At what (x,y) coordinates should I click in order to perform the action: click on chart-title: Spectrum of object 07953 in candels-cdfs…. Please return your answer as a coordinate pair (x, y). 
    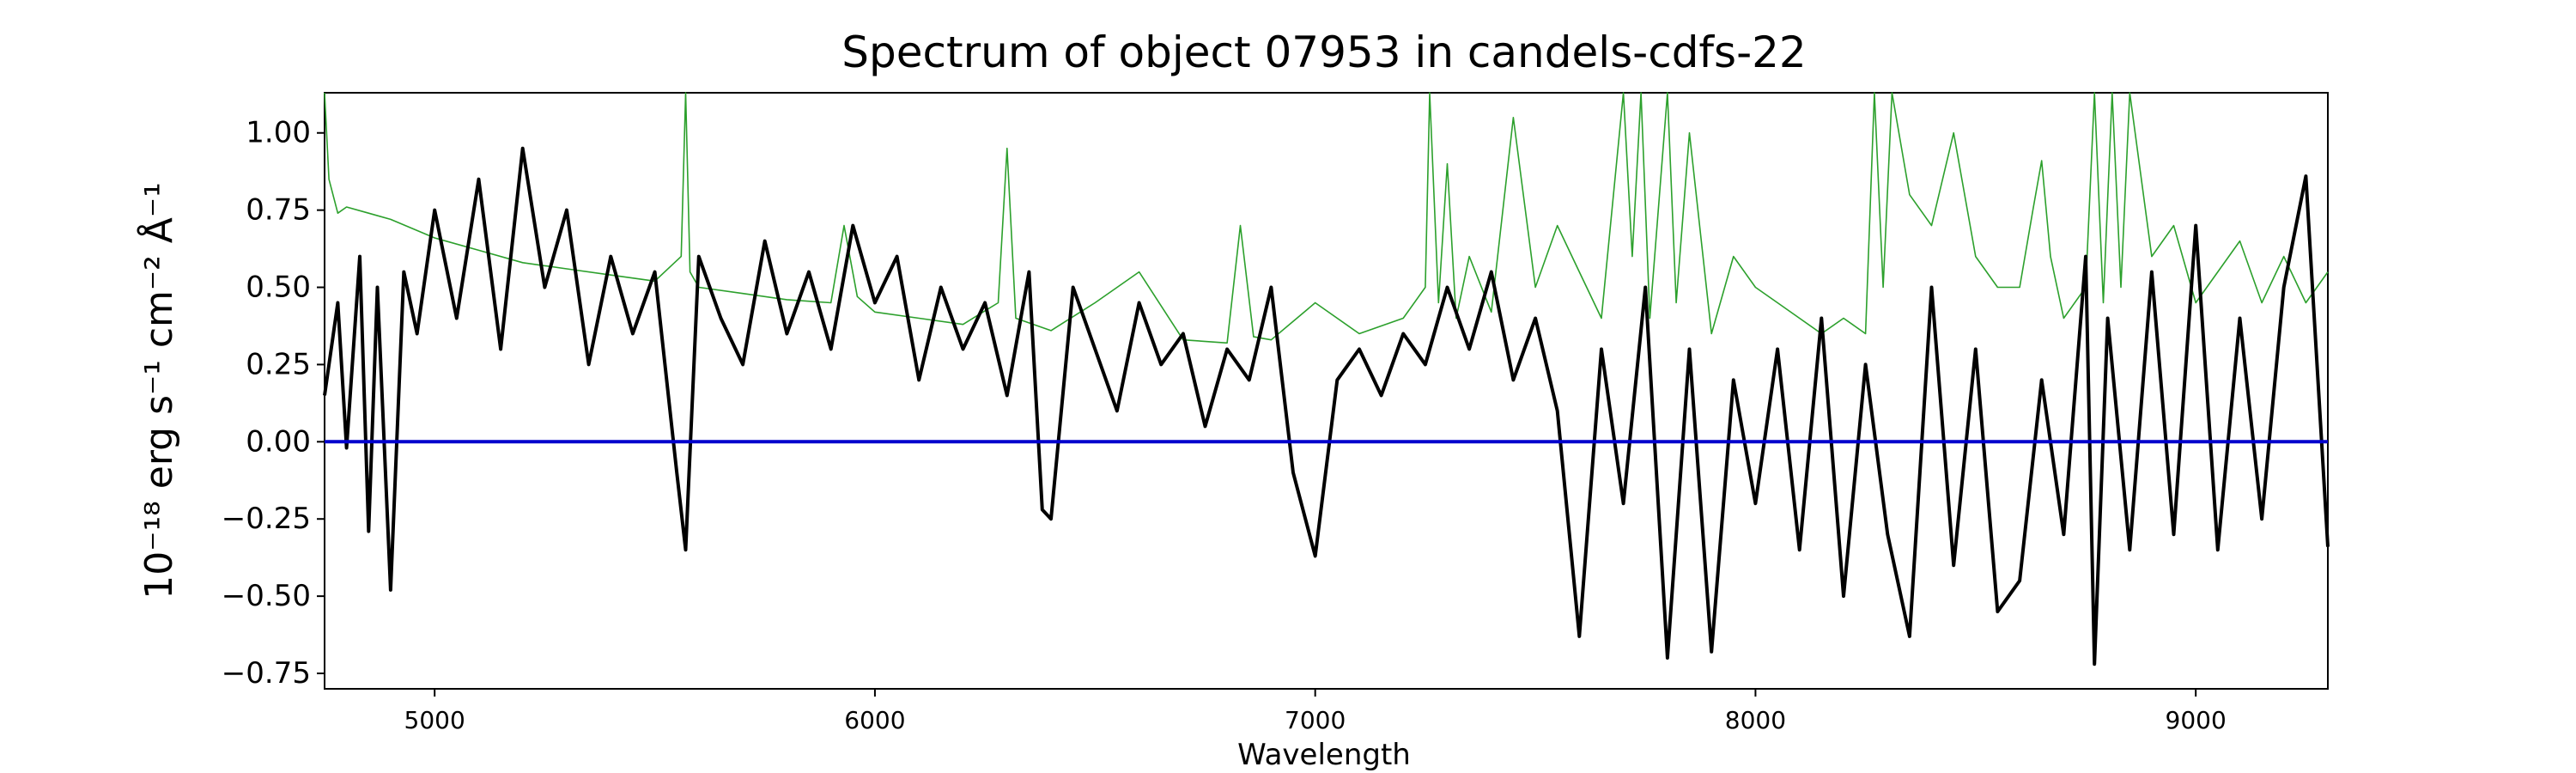
    Looking at the image, I should click on (1324, 52).